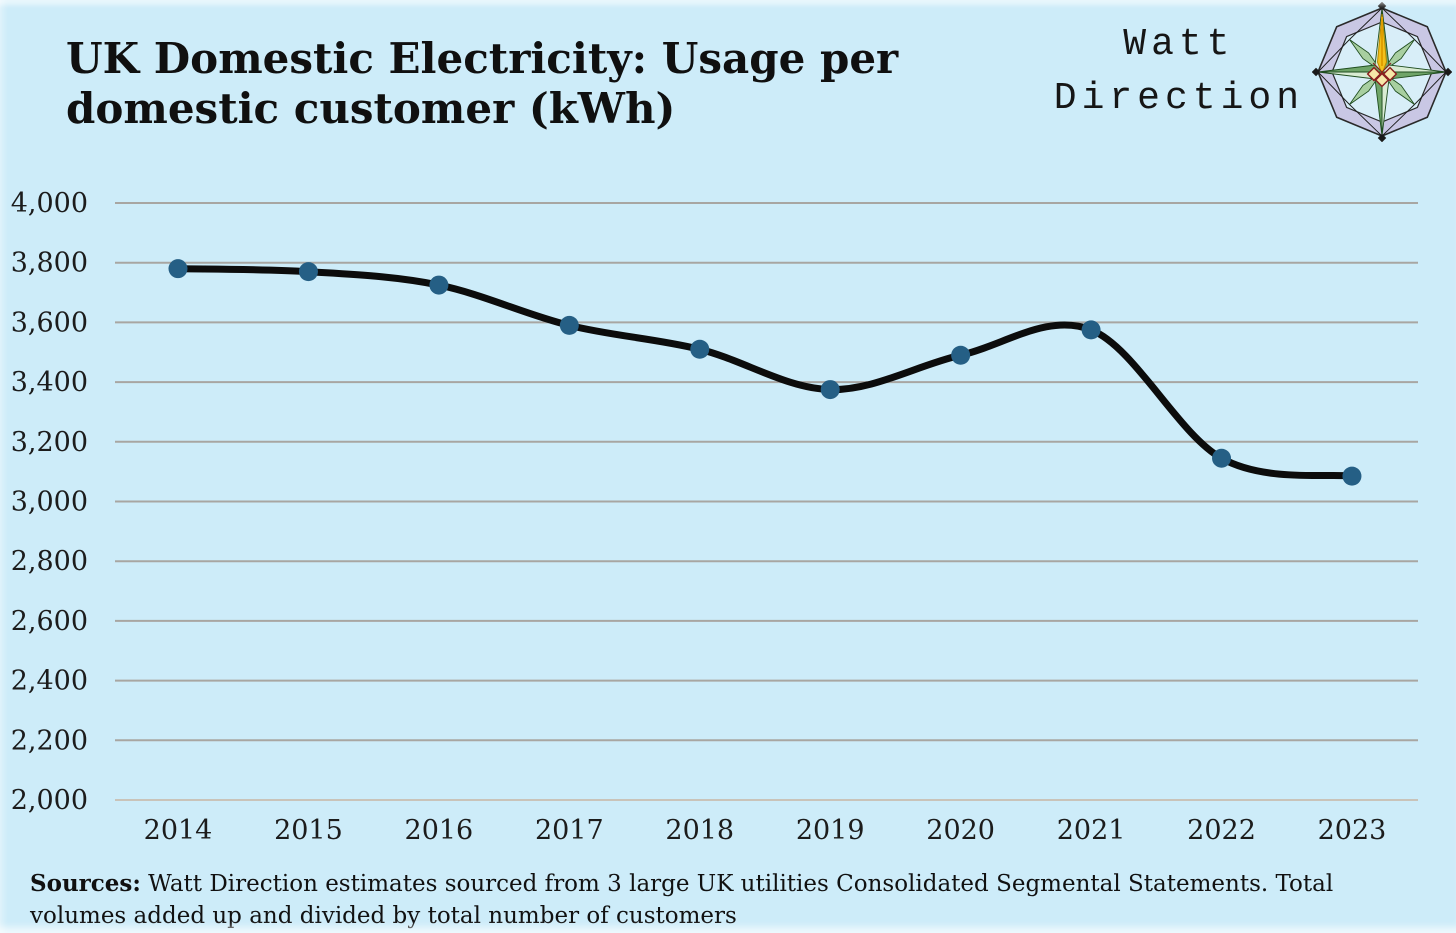 The height and width of the screenshot is (933, 1456). What do you see at coordinates (85, 883) in the screenshot?
I see `source-label: Sources:` at bounding box center [85, 883].